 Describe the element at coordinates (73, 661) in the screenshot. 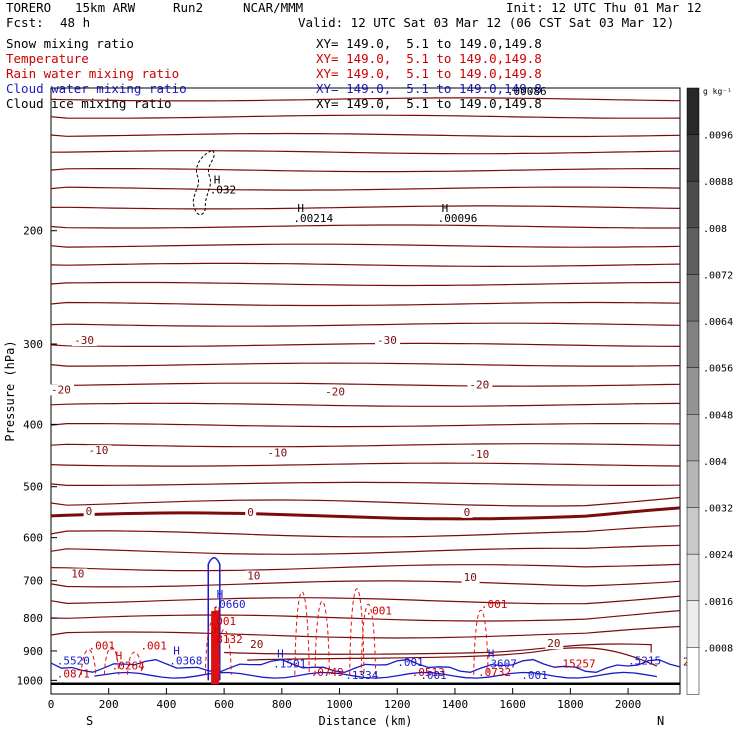

I see `maximum-label: .5520` at that location.